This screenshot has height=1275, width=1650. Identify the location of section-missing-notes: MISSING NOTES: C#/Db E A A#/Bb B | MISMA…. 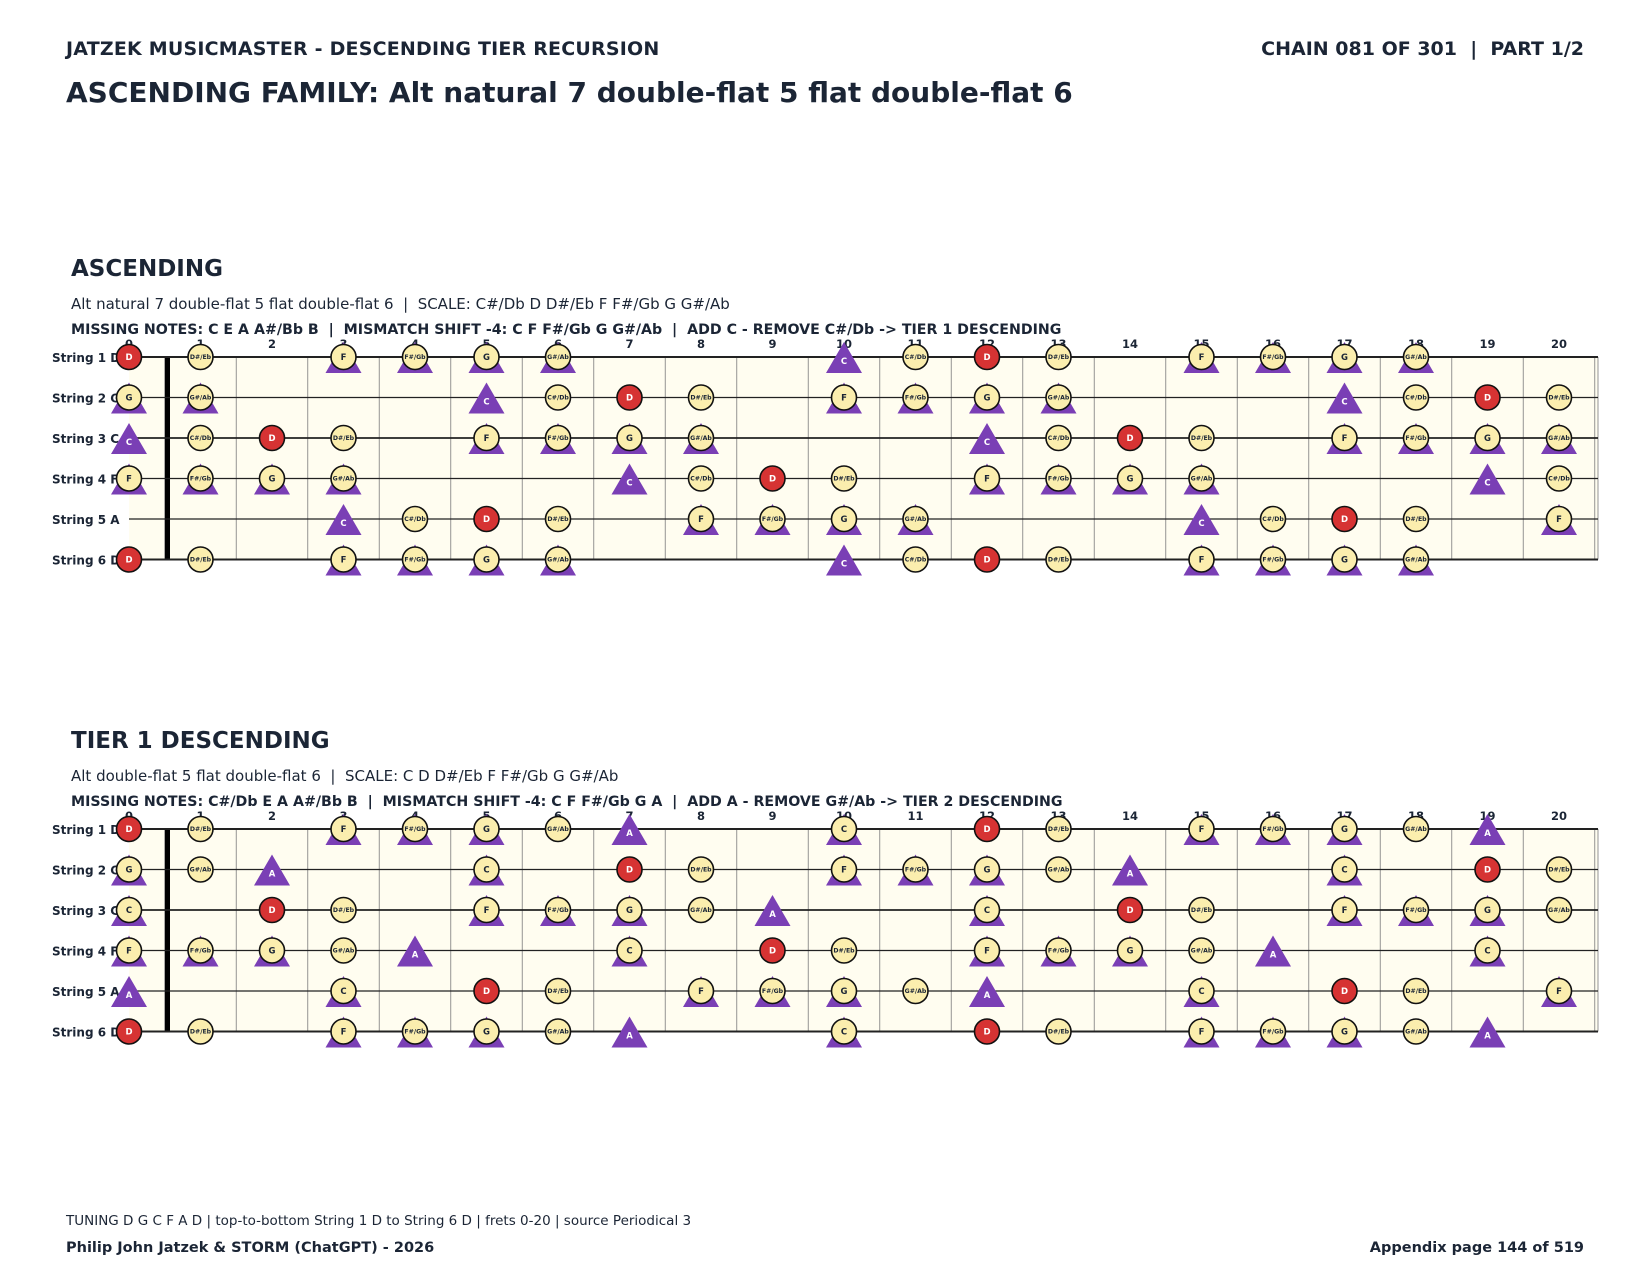
(567, 802).